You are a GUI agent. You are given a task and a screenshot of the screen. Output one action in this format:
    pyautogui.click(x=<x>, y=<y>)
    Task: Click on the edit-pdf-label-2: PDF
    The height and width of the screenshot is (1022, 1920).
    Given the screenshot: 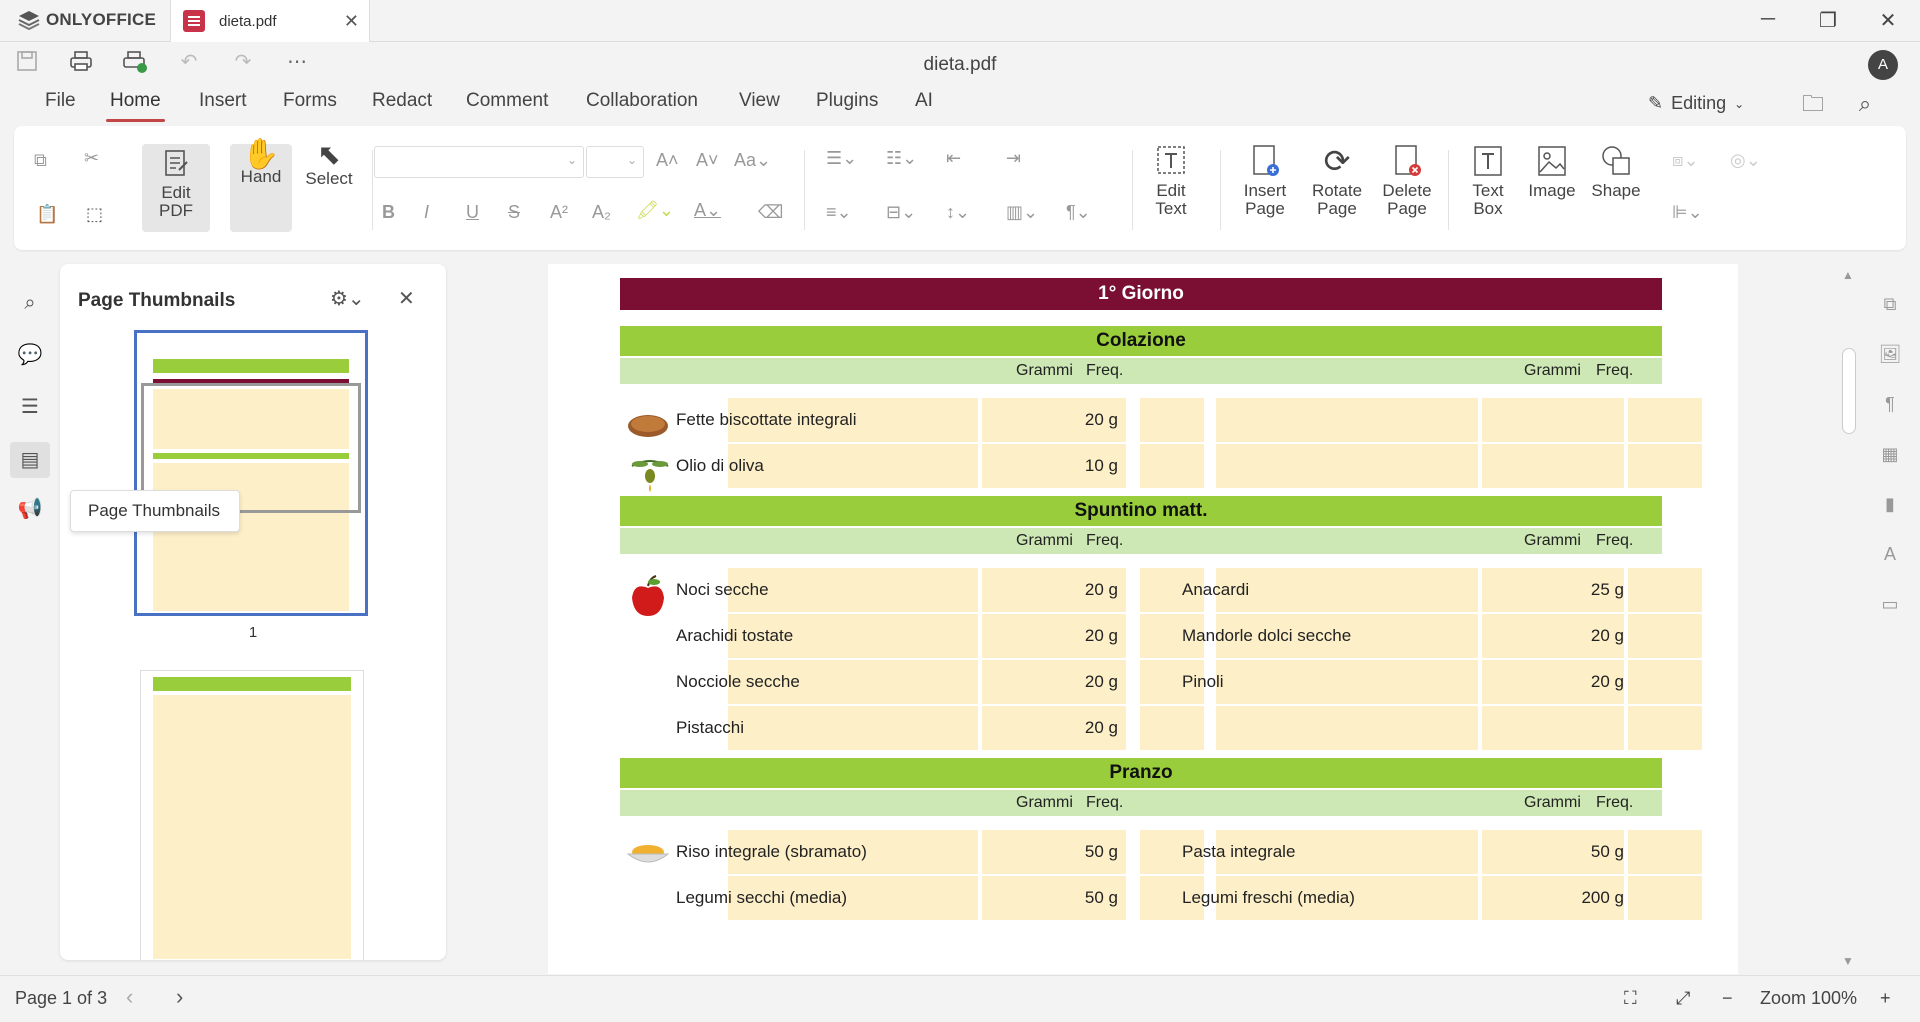 What is the action you would take?
    pyautogui.click(x=176, y=210)
    